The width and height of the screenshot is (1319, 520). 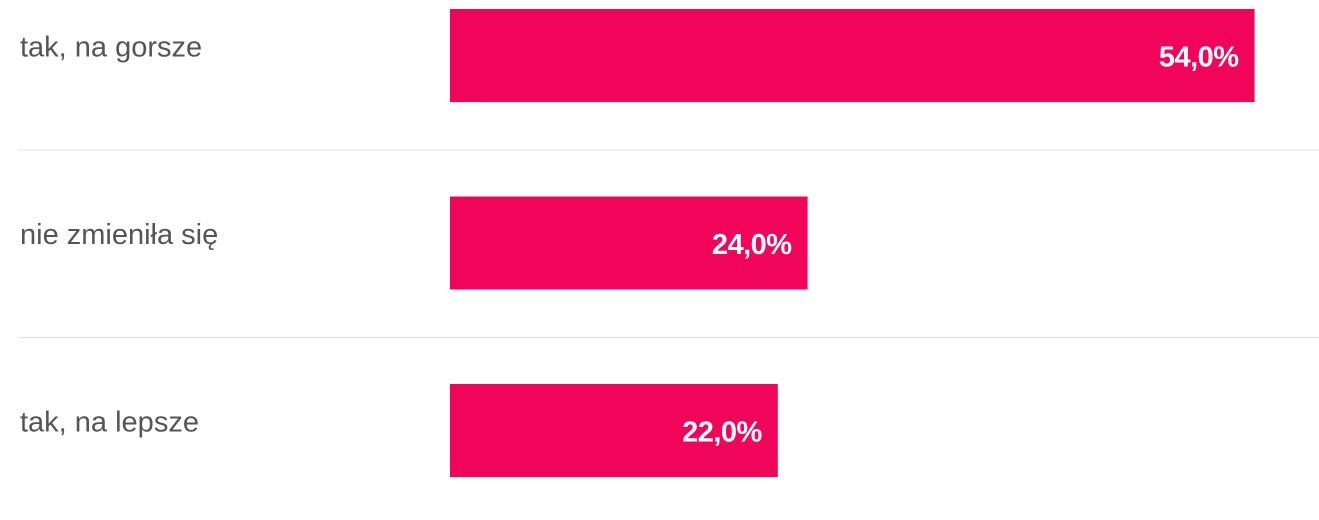 I want to click on category-label: tak, na lepsze, so click(x=109, y=423).